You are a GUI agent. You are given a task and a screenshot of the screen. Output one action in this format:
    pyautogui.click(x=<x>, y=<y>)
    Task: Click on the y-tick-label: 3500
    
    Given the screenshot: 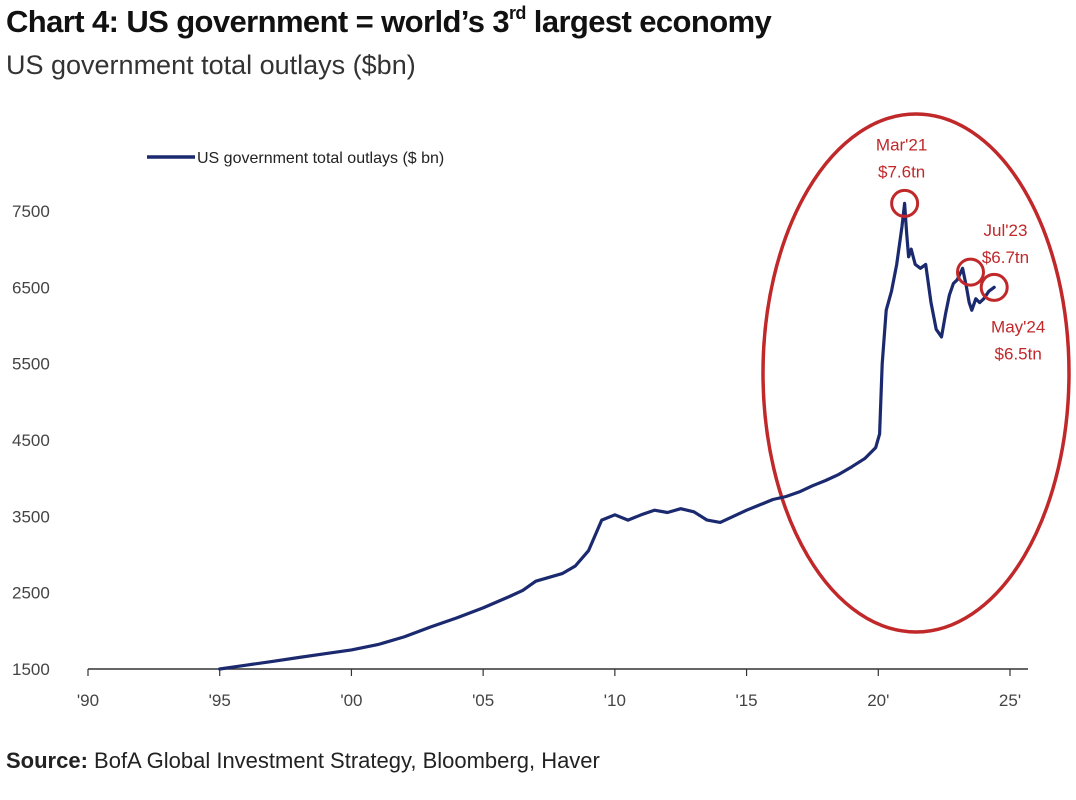 What is the action you would take?
    pyautogui.click(x=31, y=516)
    